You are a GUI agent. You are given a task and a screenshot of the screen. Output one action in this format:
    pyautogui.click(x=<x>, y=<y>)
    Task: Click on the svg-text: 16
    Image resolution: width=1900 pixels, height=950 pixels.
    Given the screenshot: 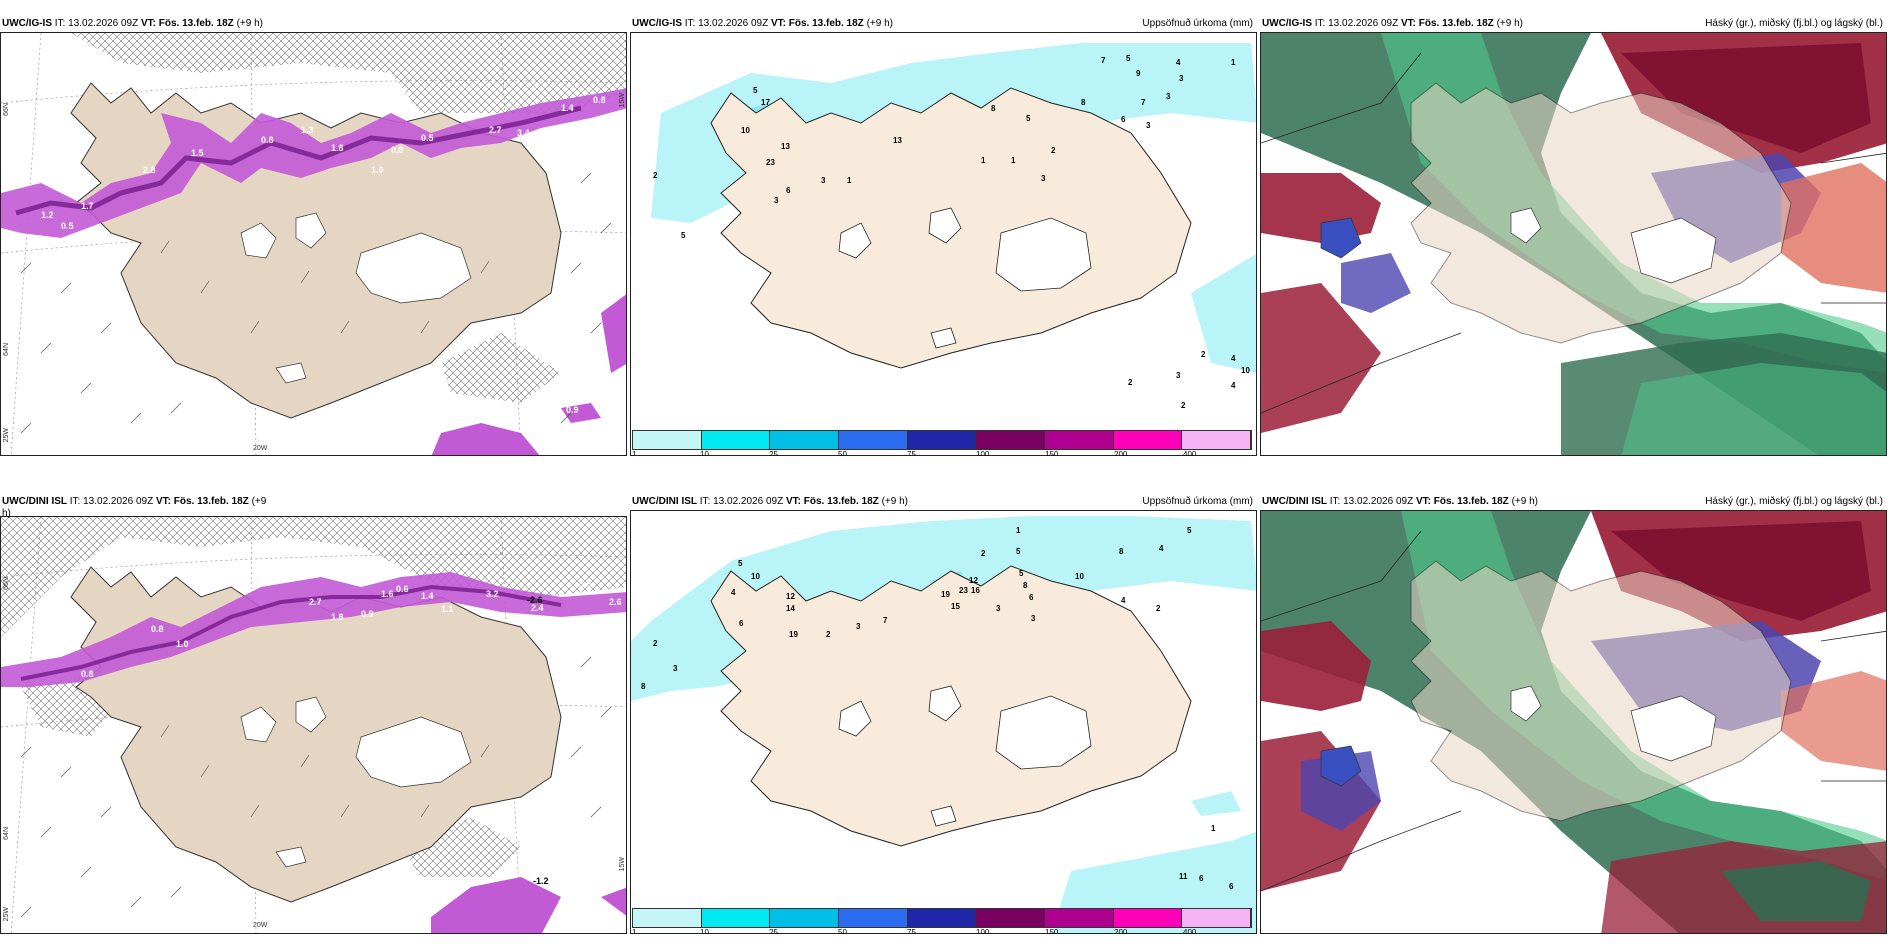 What is the action you would take?
    pyautogui.click(x=975, y=590)
    